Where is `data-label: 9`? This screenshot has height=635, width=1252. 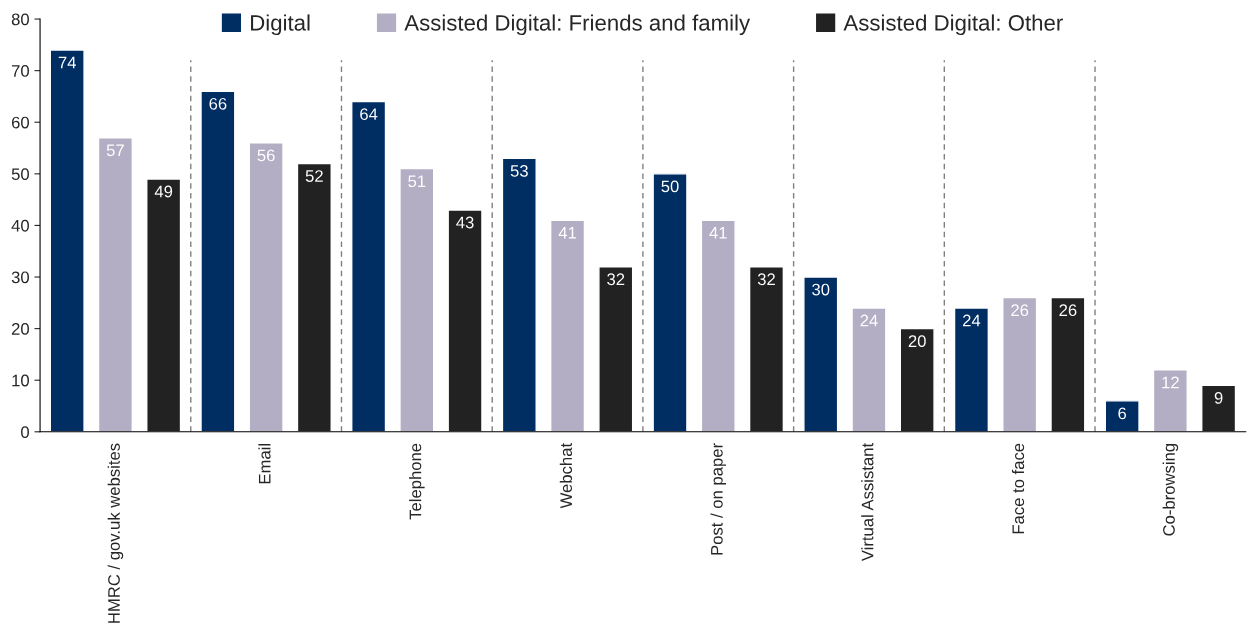
data-label: 9 is located at coordinates (1218, 398).